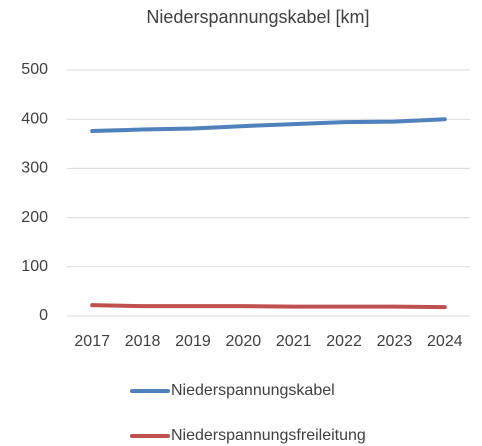  I want to click on y-tick-label: 300, so click(34, 168).